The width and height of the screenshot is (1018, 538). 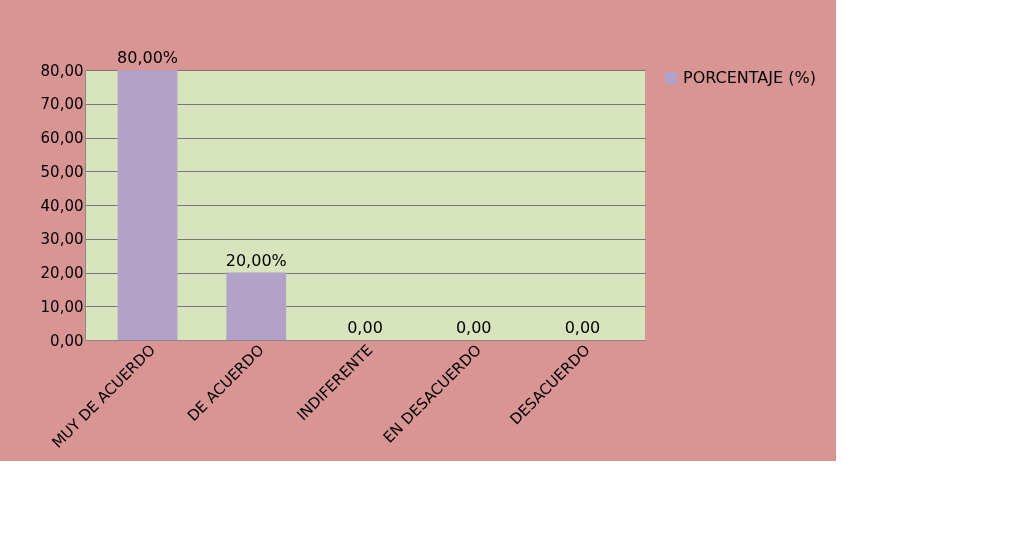 What do you see at coordinates (62, 104) in the screenshot?
I see `y-tick-label: 70,00` at bounding box center [62, 104].